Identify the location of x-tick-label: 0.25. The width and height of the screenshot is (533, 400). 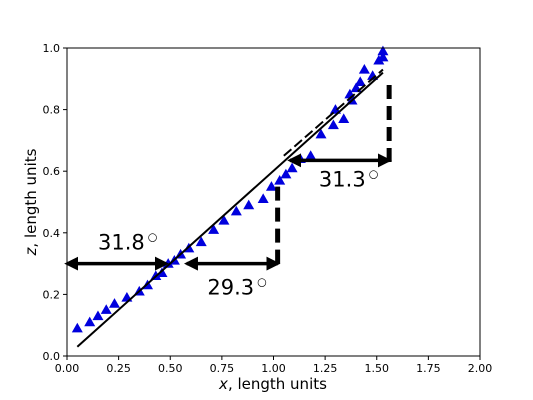
(118, 368).